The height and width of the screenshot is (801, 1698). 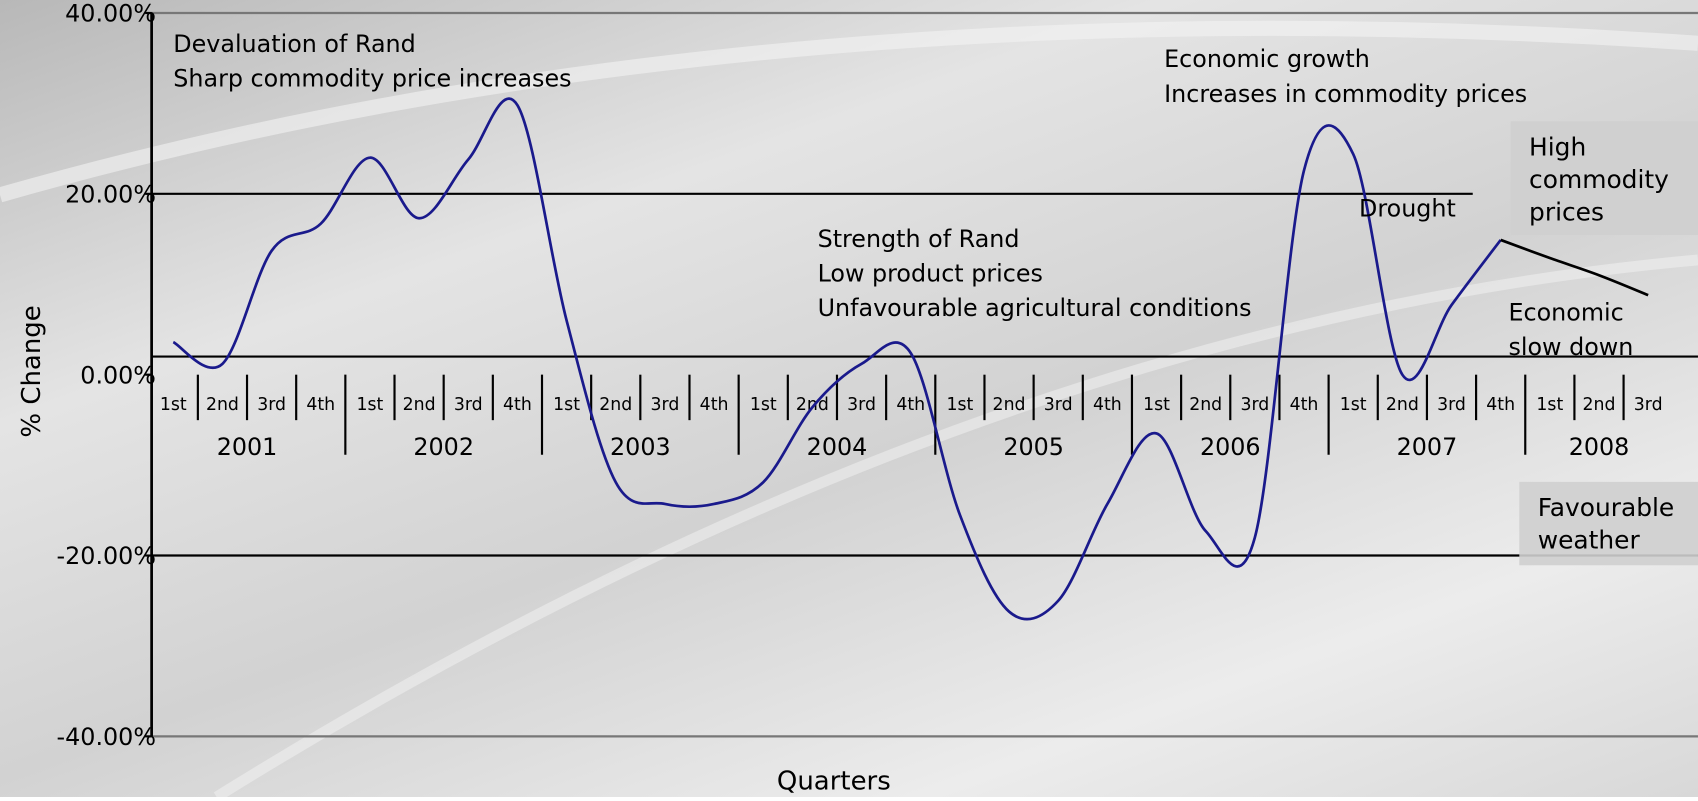 What do you see at coordinates (106, 737) in the screenshot?
I see `y-tick-label: -40.00%` at bounding box center [106, 737].